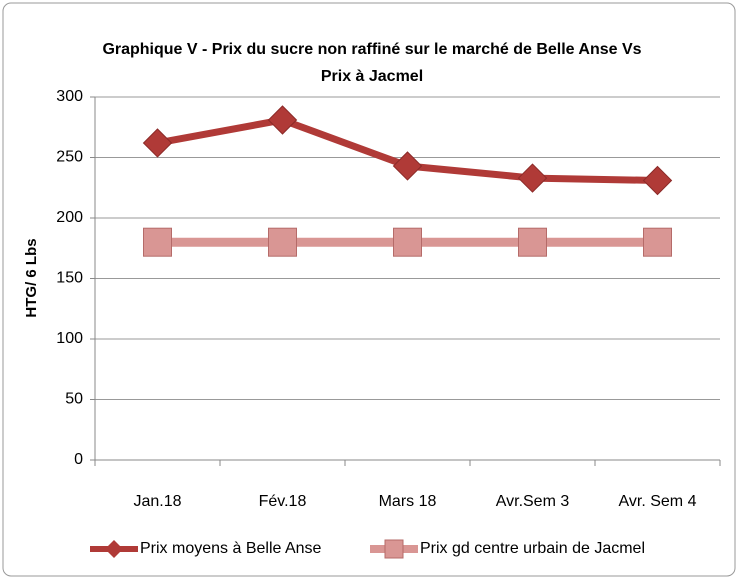  I want to click on x-tick-label: Fév.18, so click(283, 501).